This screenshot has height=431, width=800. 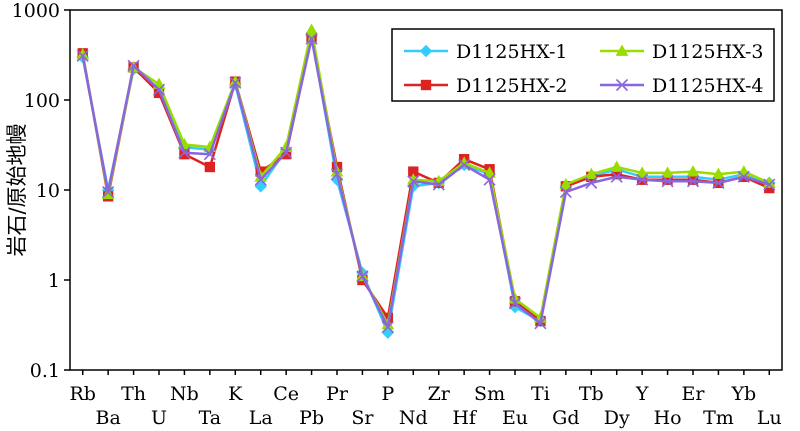 What do you see at coordinates (337, 394) in the screenshot?
I see `x-tick-label: Pr` at bounding box center [337, 394].